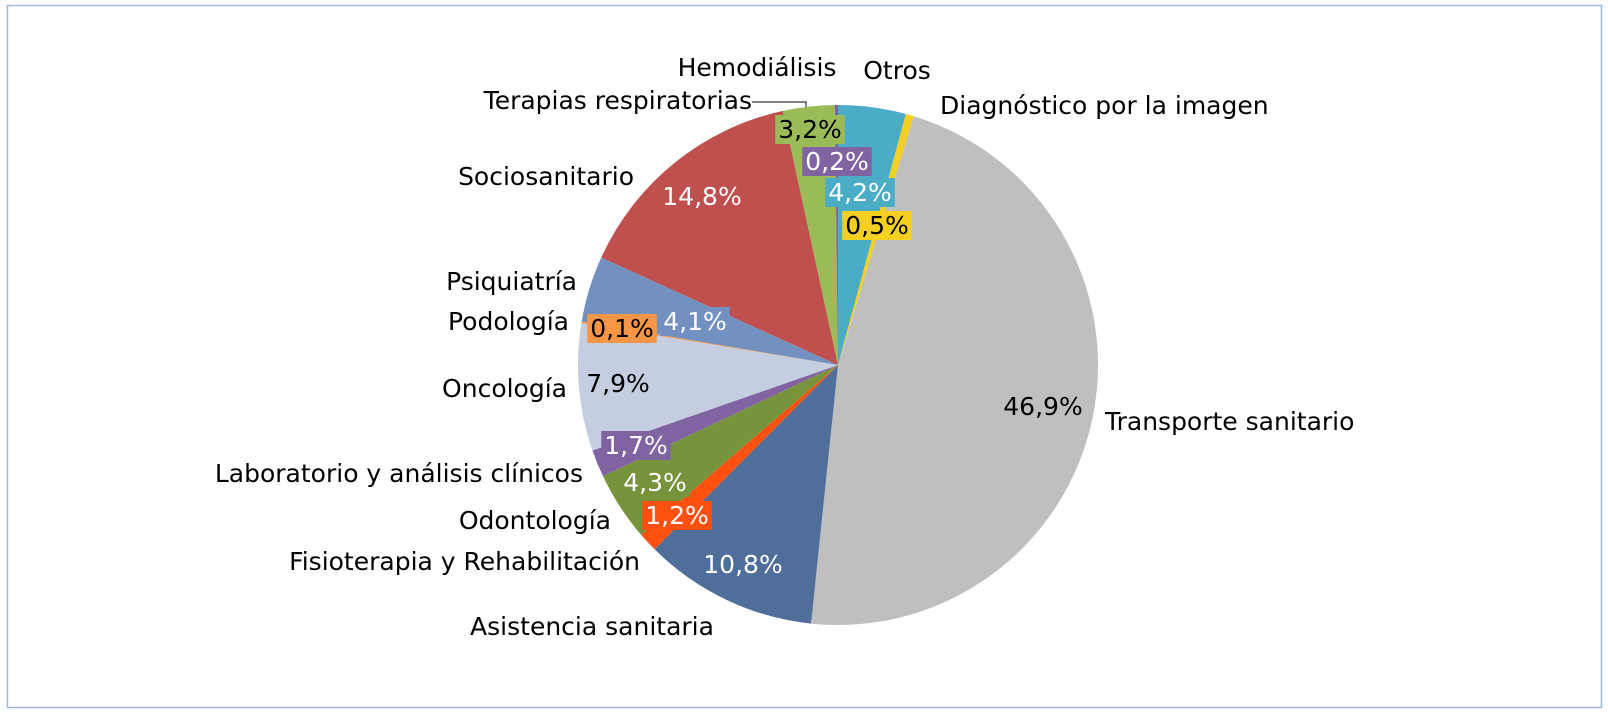 This screenshot has height=713, width=1608. What do you see at coordinates (535, 520) in the screenshot?
I see `category-label: Odontología` at bounding box center [535, 520].